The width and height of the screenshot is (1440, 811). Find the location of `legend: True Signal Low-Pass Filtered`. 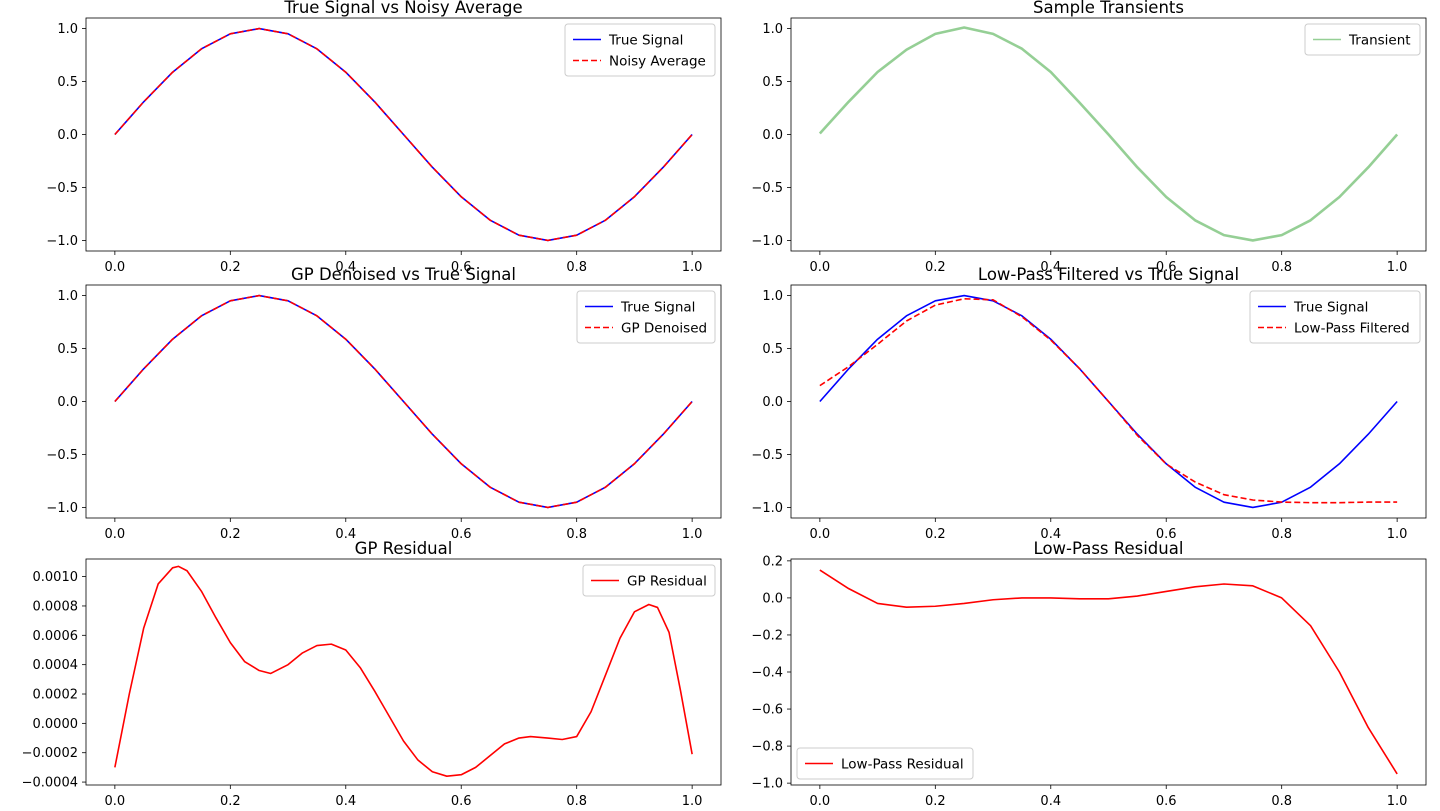

legend: True Signal Low-Pass Filtered is located at coordinates (1335, 317).